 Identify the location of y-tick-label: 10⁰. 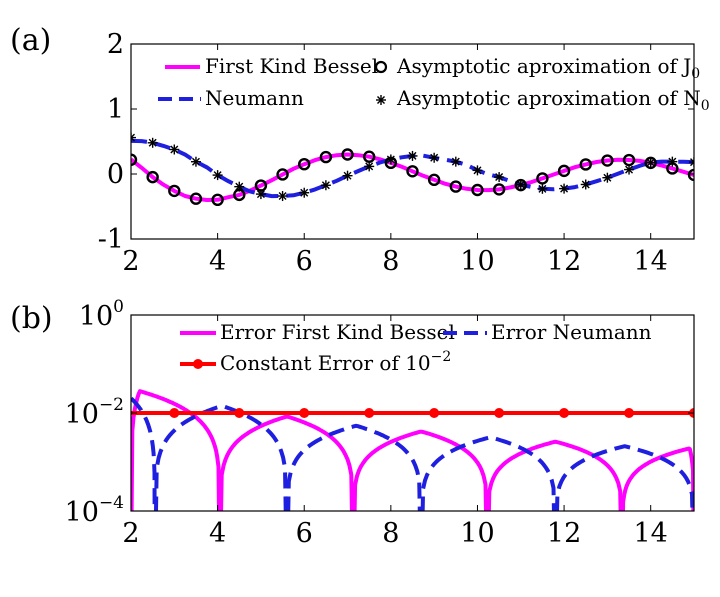
(101, 314).